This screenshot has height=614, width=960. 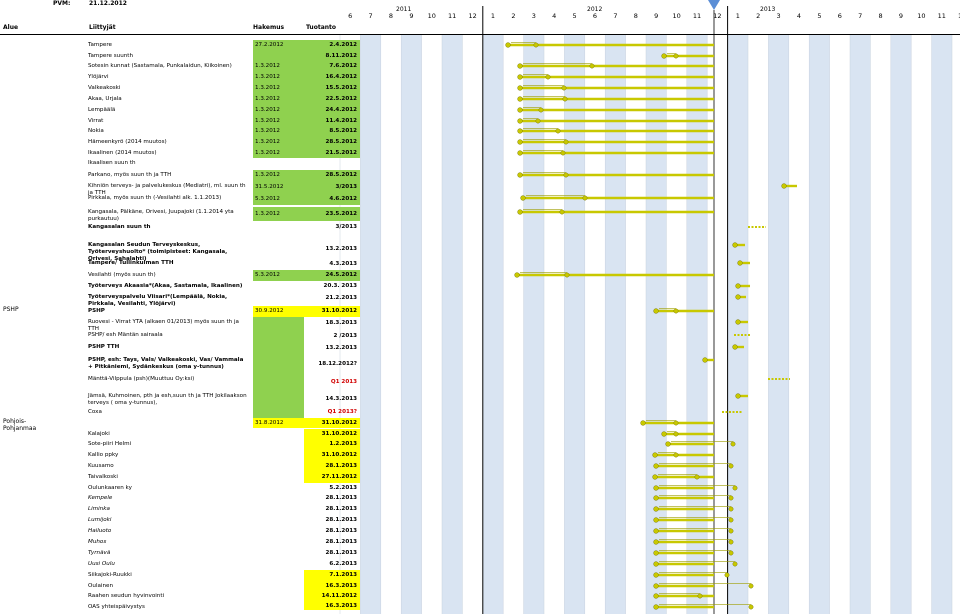 I want to click on tuotanto-cell: 28.5.2012, so click(x=332, y=142).